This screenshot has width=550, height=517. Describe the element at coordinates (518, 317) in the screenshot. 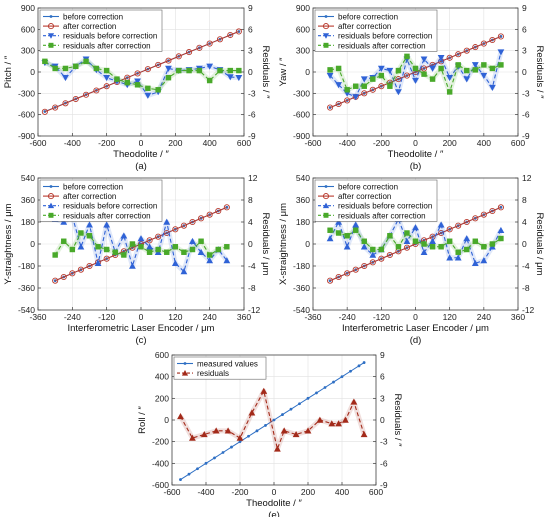

I see `x-tick-label: 360` at that location.